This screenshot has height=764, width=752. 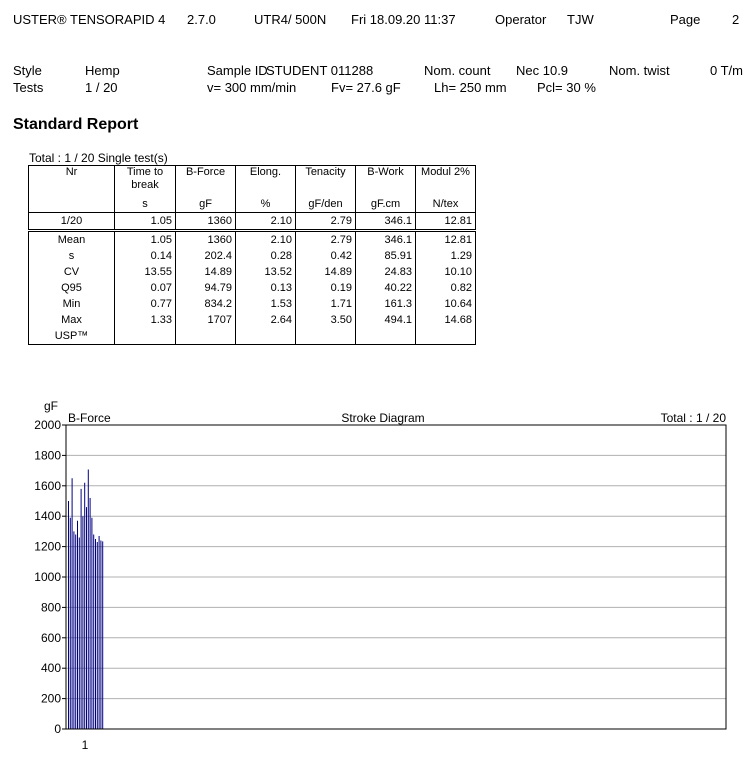 What do you see at coordinates (385, 238) in the screenshot?
I see `cell-value: 346.1` at bounding box center [385, 238].